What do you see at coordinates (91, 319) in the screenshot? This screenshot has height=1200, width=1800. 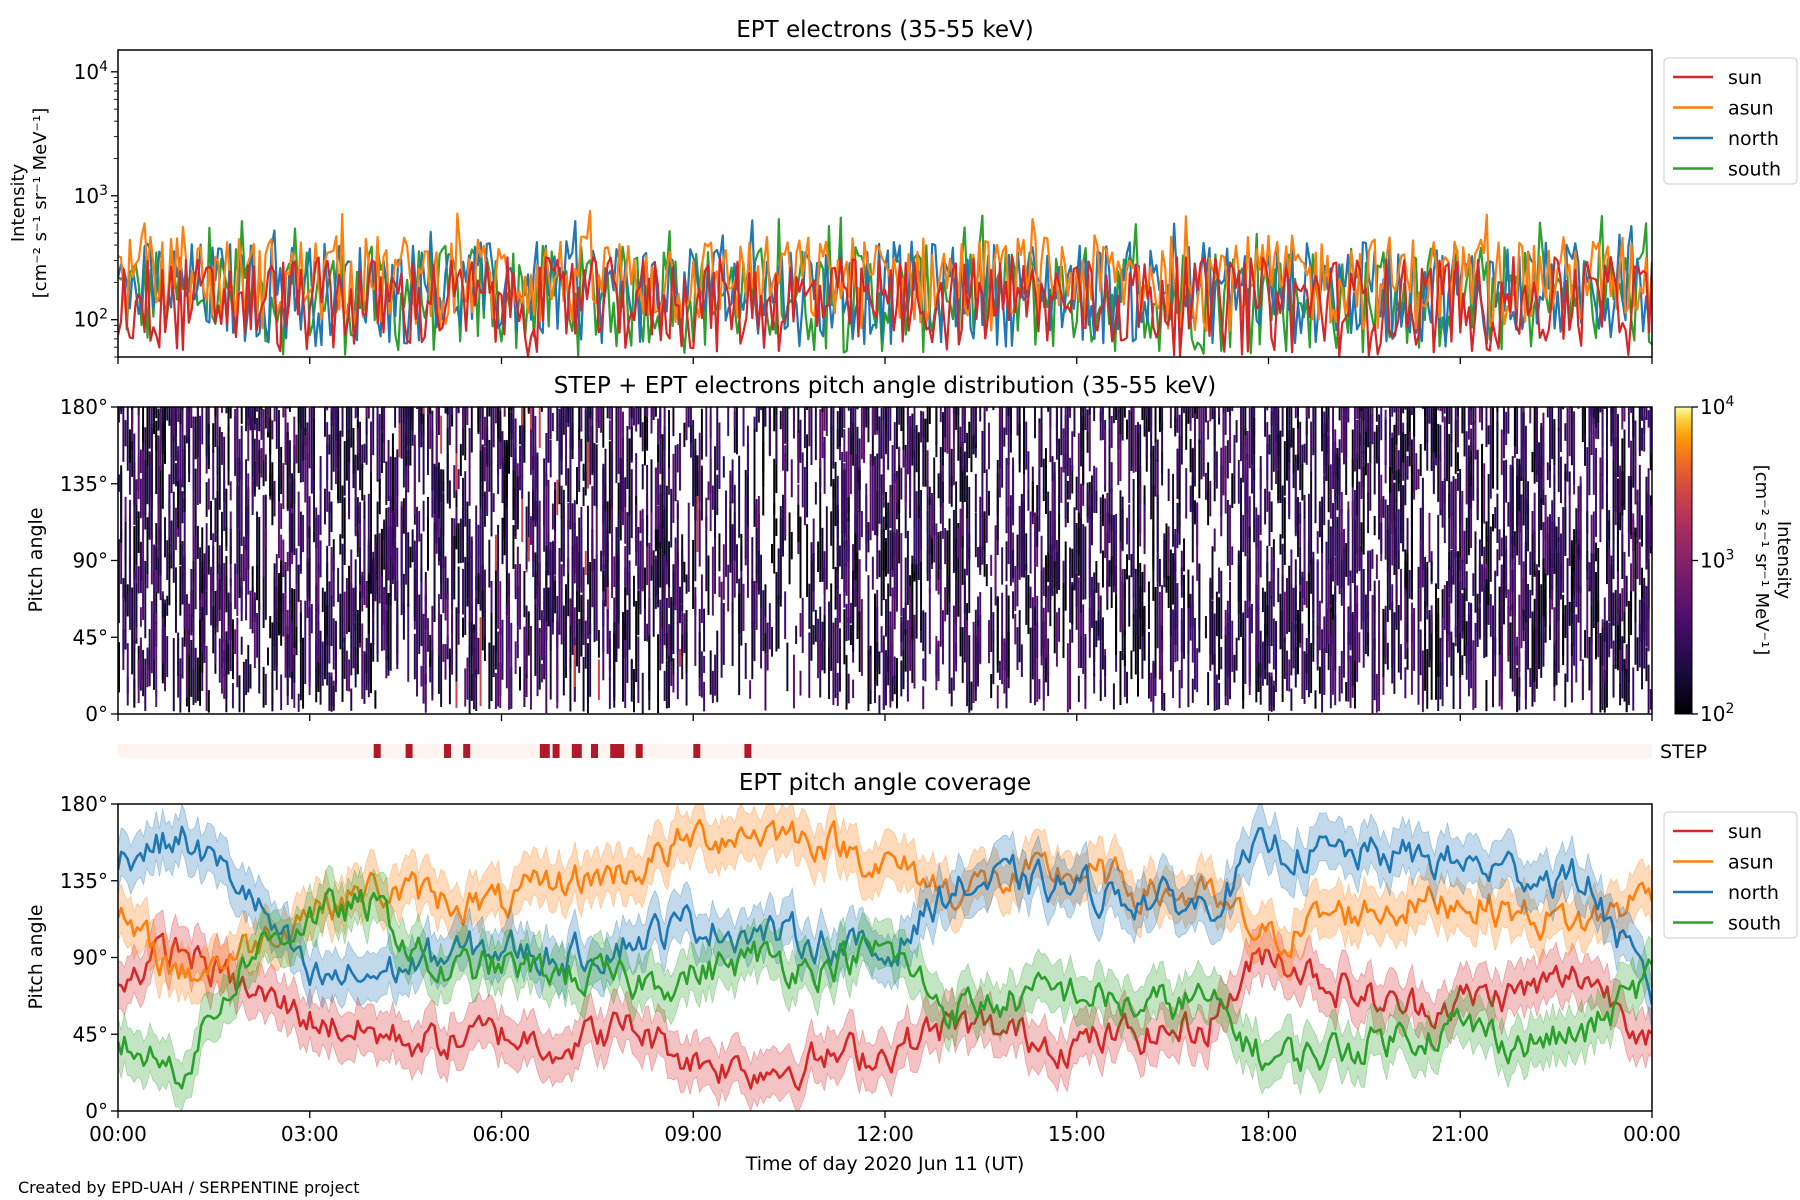 I see `panel1-ytick-label: 102` at bounding box center [91, 319].